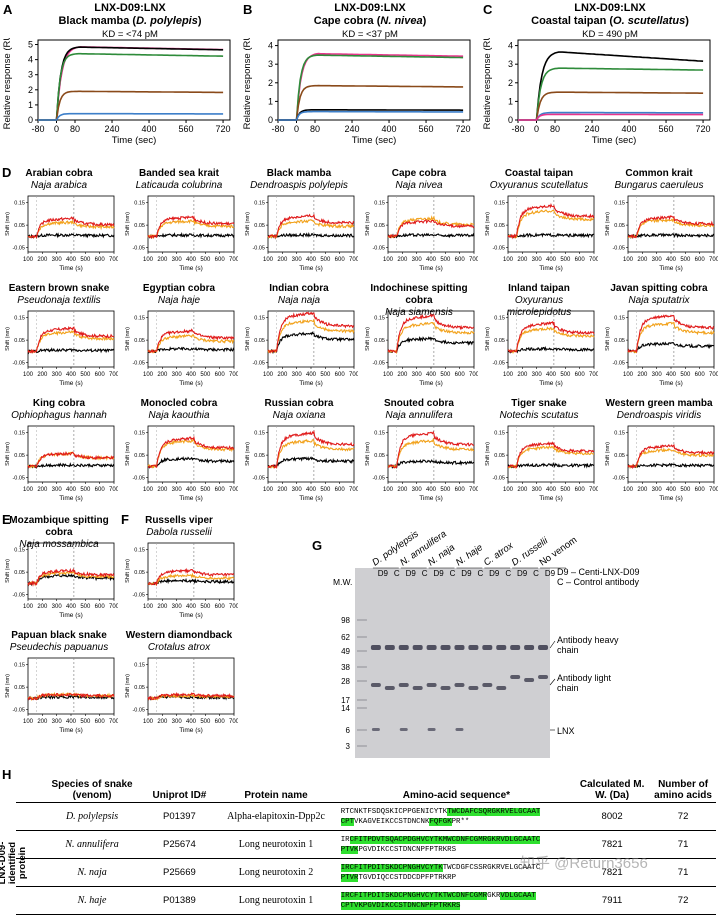 This screenshot has height=915, width=720. I want to click on kd-value: KD = <74 pM, so click(130, 34).